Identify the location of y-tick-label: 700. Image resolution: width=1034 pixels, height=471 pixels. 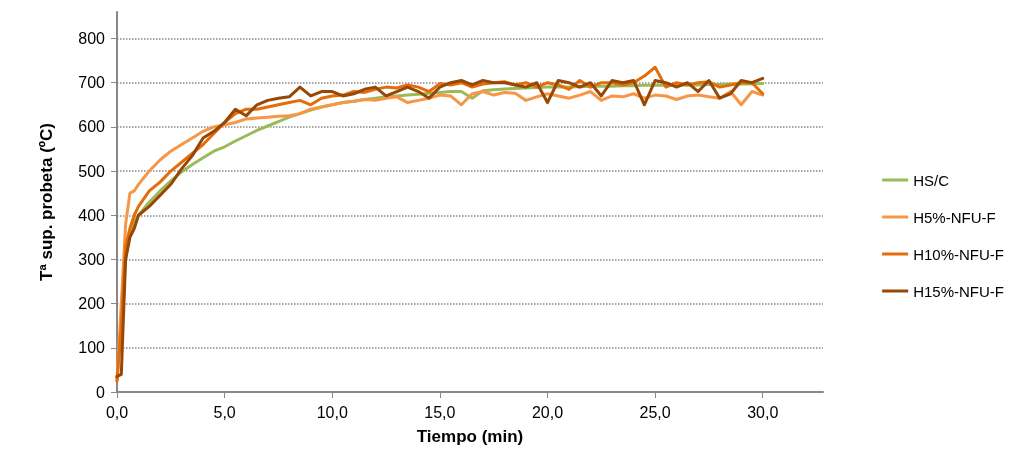
(92, 83).